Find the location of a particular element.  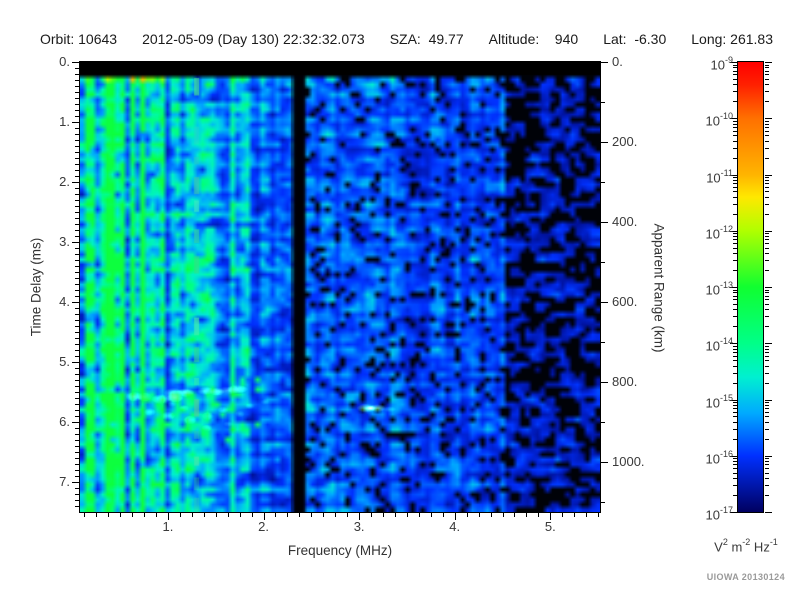

colorbar-decade-label: 10-16 is located at coordinates (719, 457).